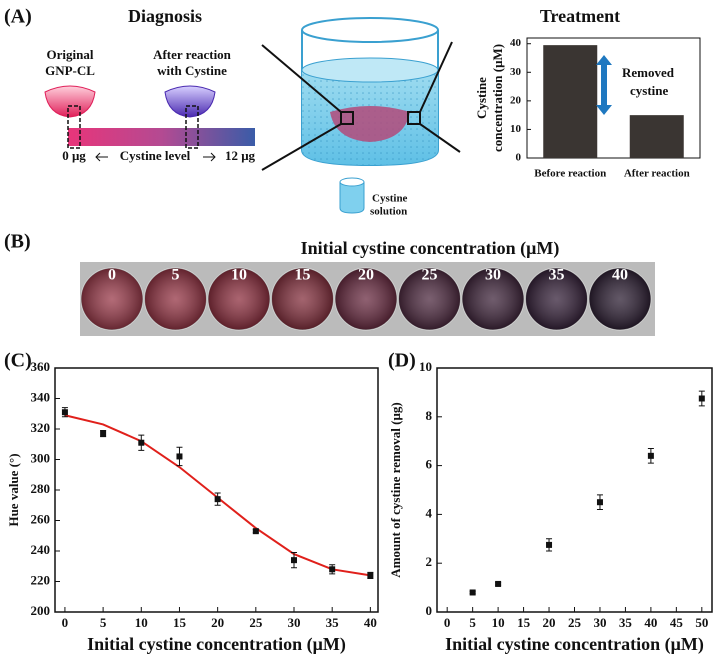 The height and width of the screenshot is (659, 718). What do you see at coordinates (620, 275) in the screenshot?
I see `well-label: 40` at bounding box center [620, 275].